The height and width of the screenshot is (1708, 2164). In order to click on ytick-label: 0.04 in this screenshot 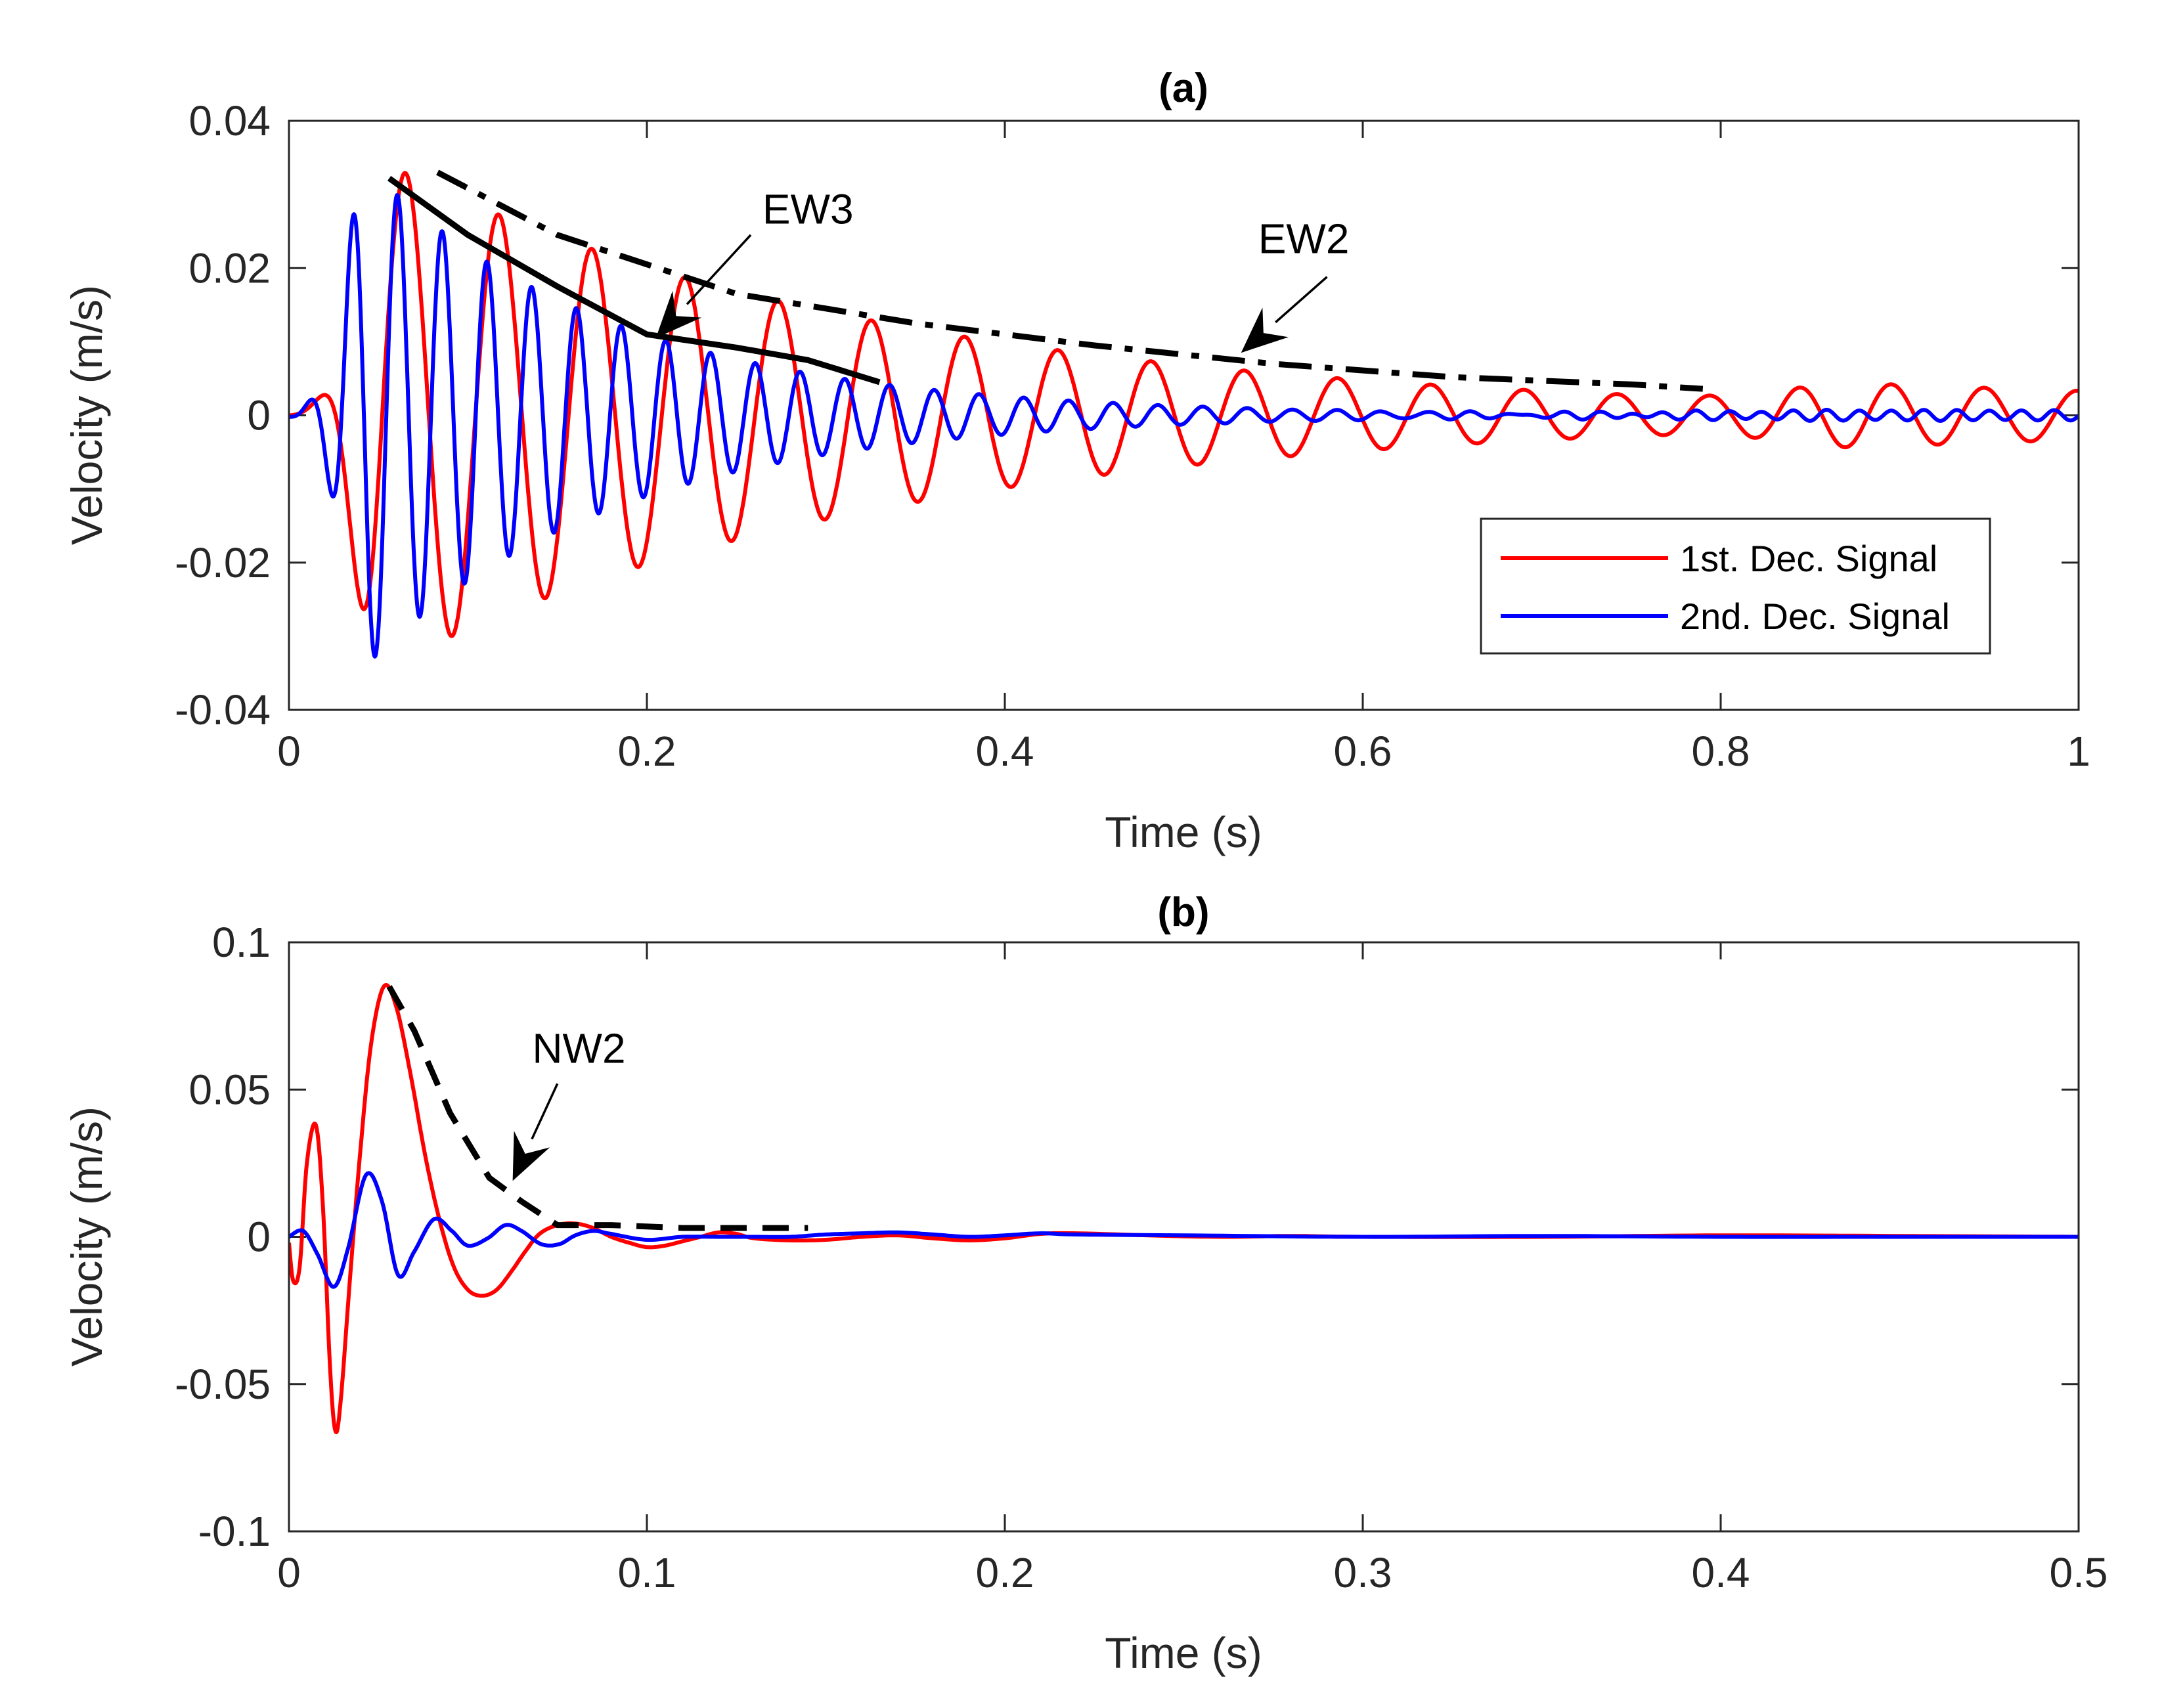, I will do `click(229, 120)`.